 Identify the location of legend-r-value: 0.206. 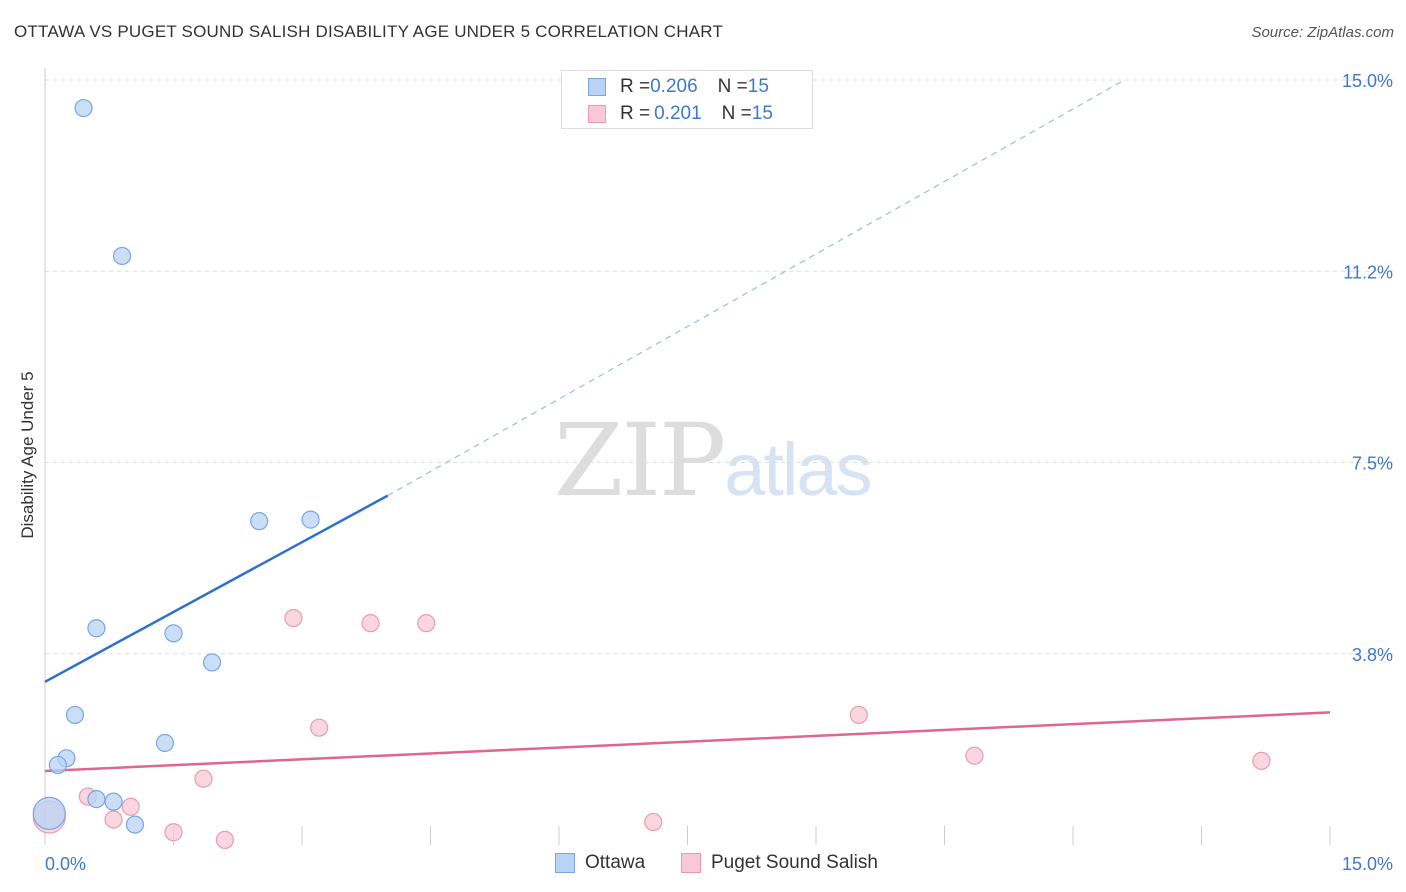
(674, 86).